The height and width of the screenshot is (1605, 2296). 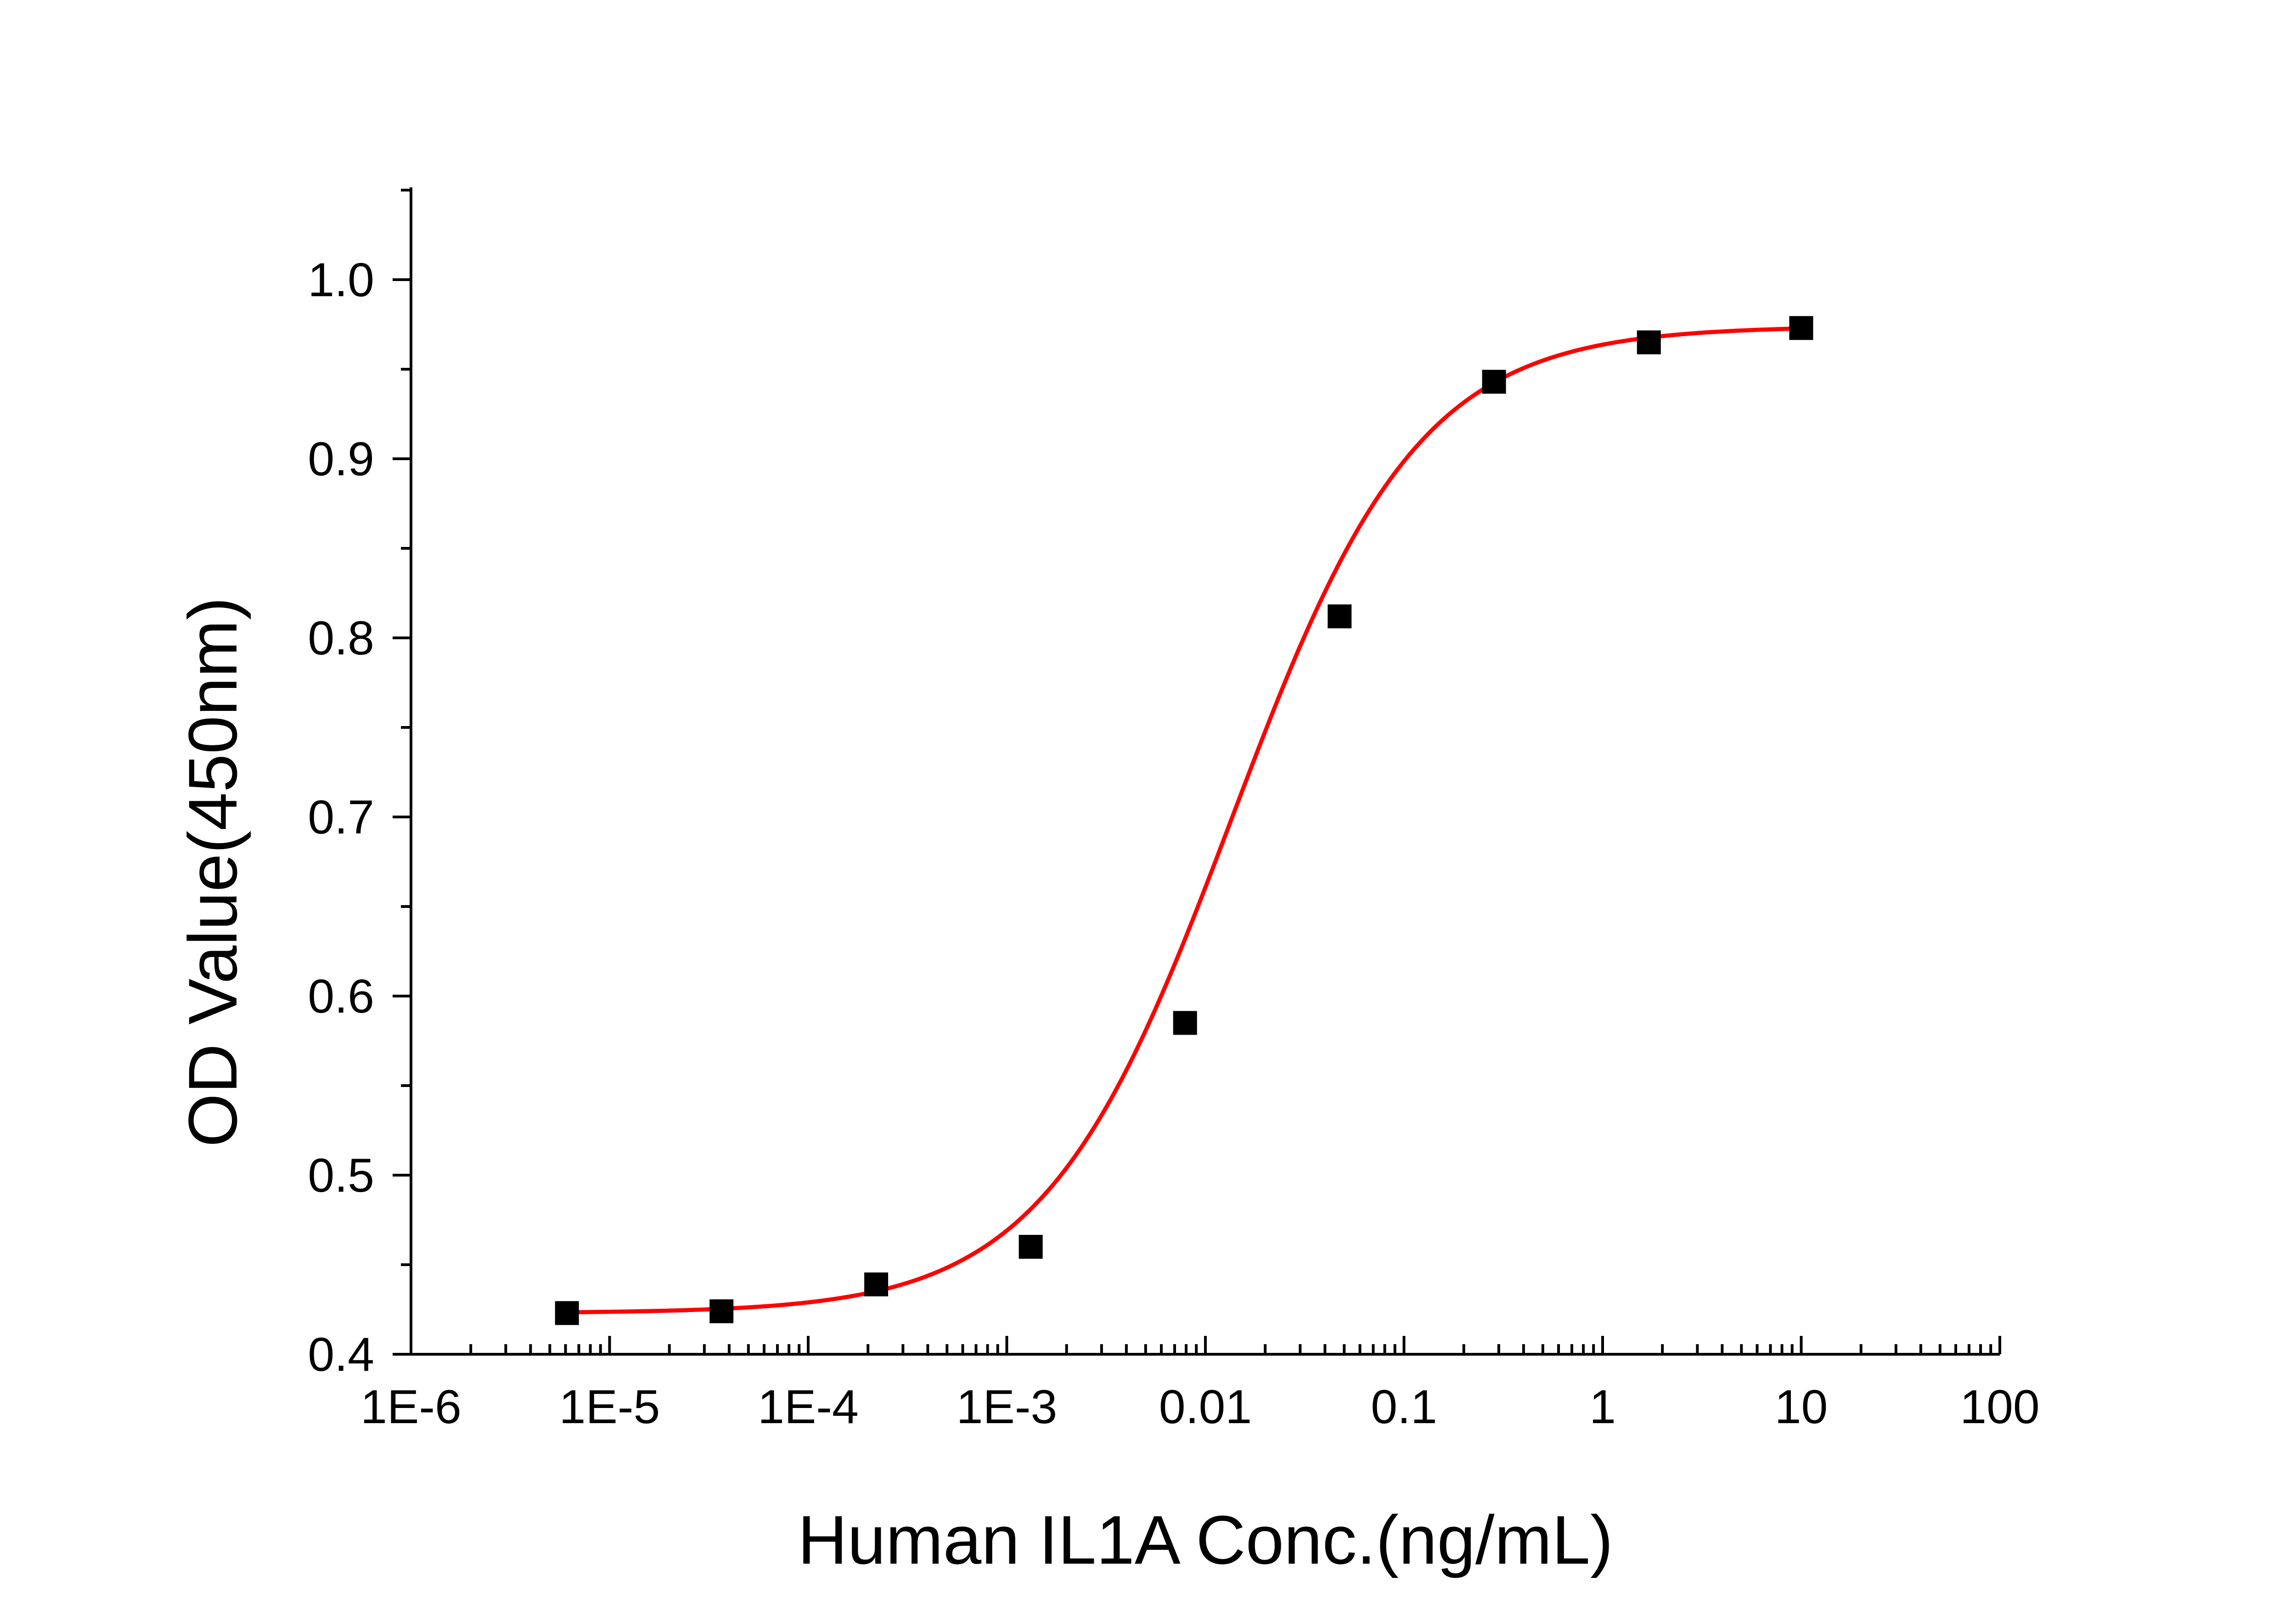 I want to click on x-tick-label: 100, so click(x=2000, y=1407).